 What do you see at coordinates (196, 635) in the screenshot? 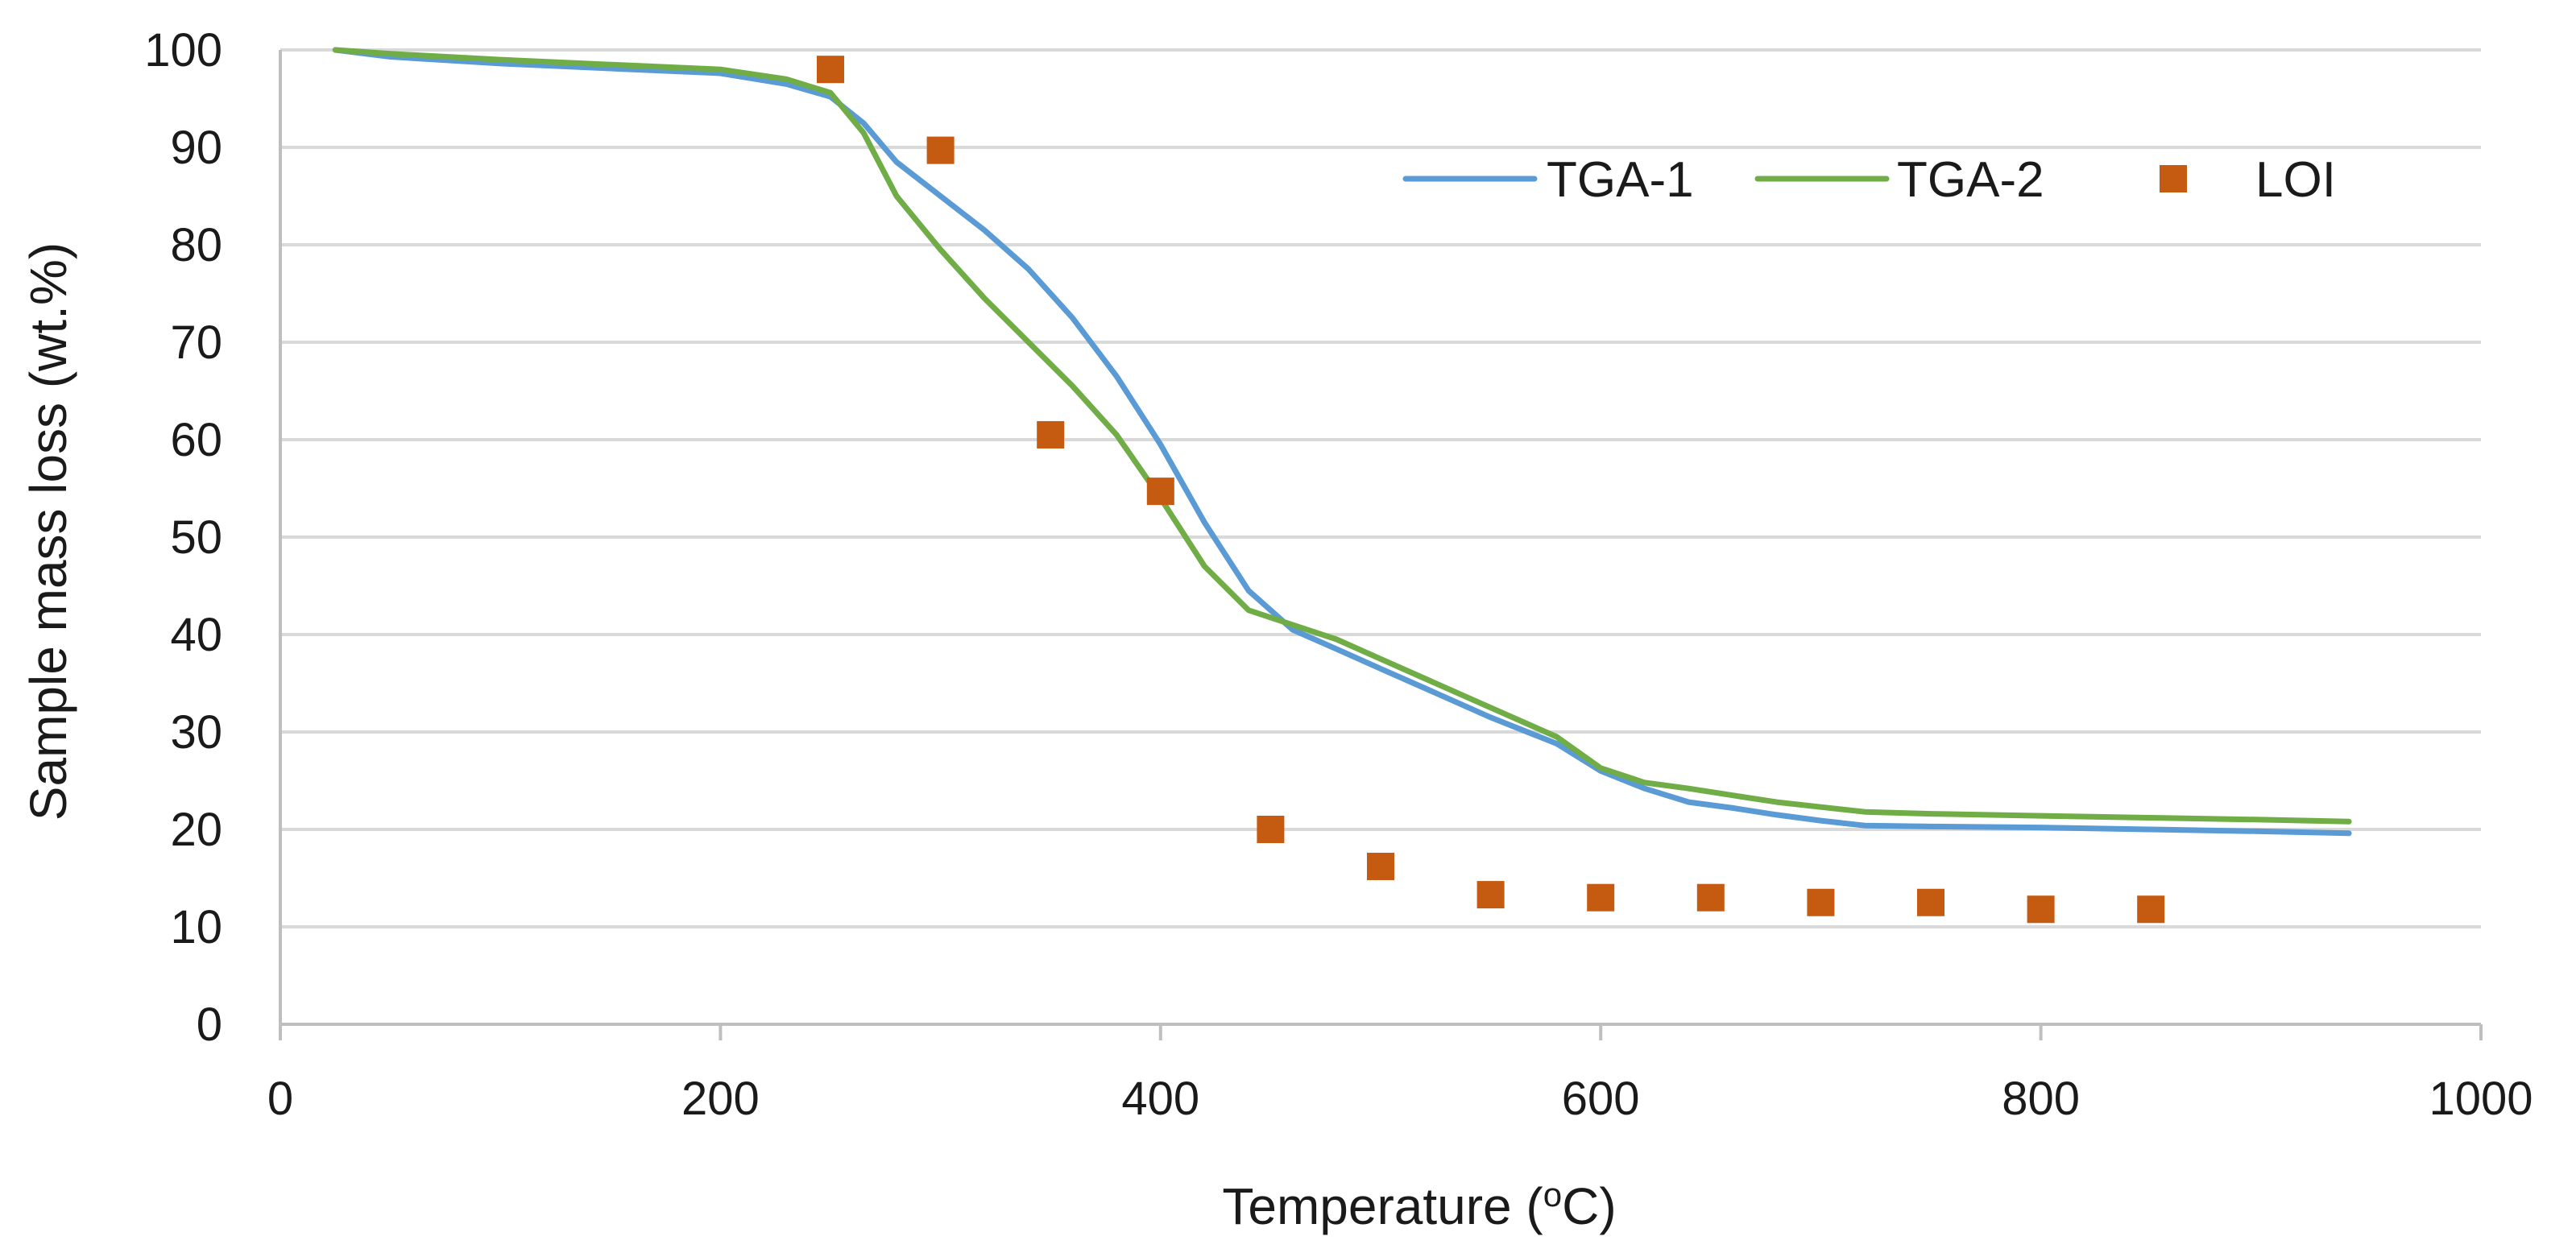
I see `y-tick-label: 40` at bounding box center [196, 635].